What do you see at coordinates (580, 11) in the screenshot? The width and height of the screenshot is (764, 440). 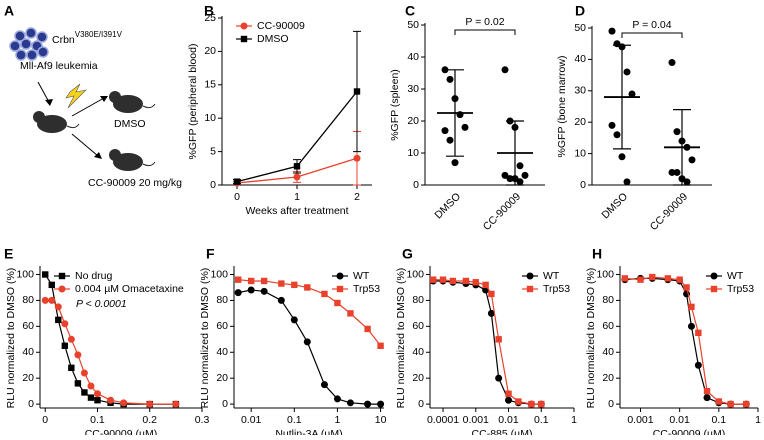 I see `panel-letter: D` at bounding box center [580, 11].